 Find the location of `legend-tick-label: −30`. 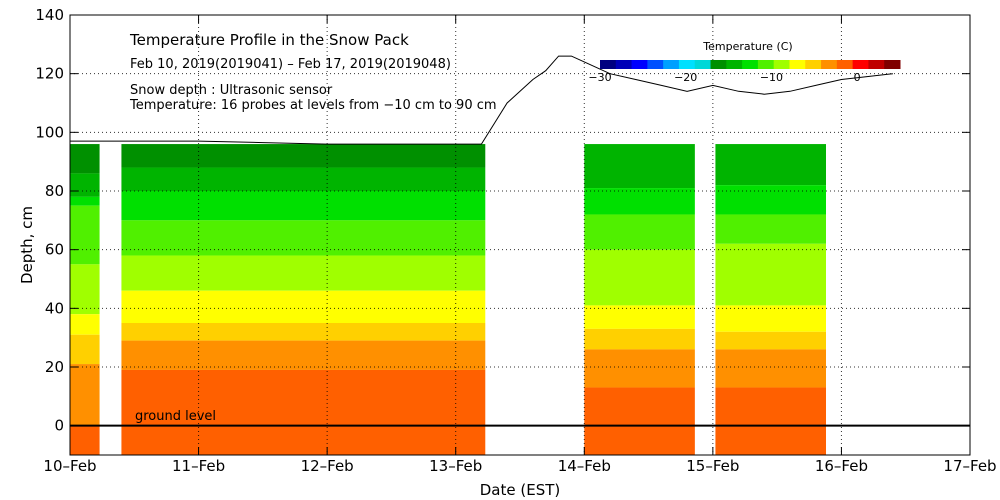

legend-tick-label: −30 is located at coordinates (599, 77).